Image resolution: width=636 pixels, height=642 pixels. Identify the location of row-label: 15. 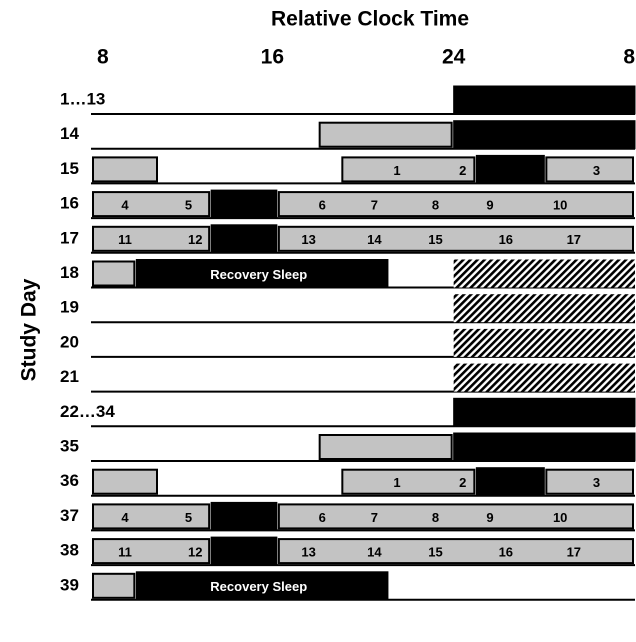
(69, 168).